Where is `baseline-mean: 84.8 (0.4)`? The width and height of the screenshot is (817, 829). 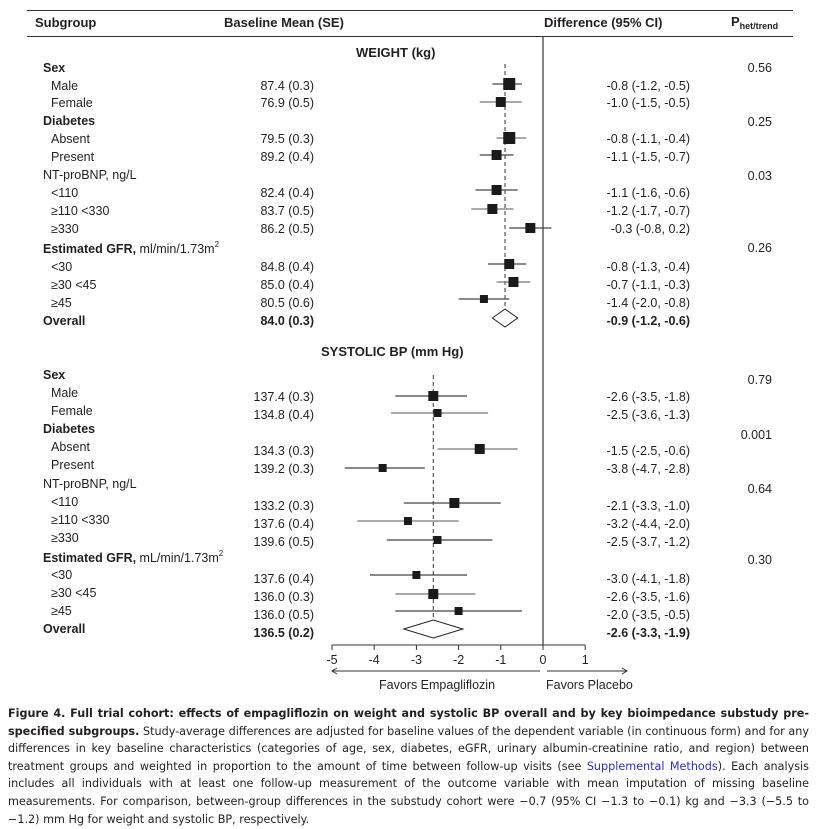
baseline-mean: 84.8 (0.4) is located at coordinates (287, 267).